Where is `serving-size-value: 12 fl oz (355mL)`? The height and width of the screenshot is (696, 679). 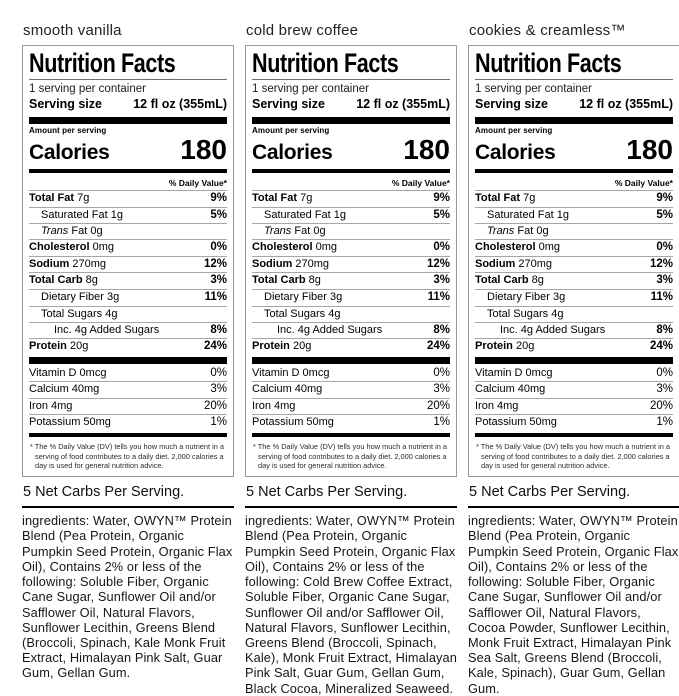
serving-size-value: 12 fl oz (355mL) is located at coordinates (403, 104).